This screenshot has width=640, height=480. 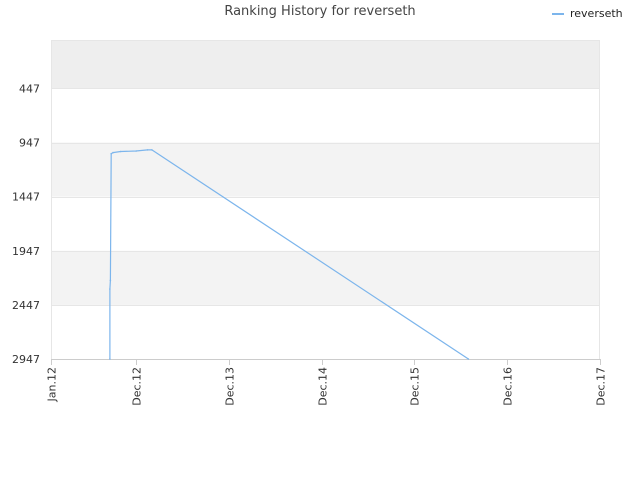 What do you see at coordinates (26, 224) in the screenshot?
I see `y-tick-labels: 447 947 1447 1947 2447 2947` at bounding box center [26, 224].